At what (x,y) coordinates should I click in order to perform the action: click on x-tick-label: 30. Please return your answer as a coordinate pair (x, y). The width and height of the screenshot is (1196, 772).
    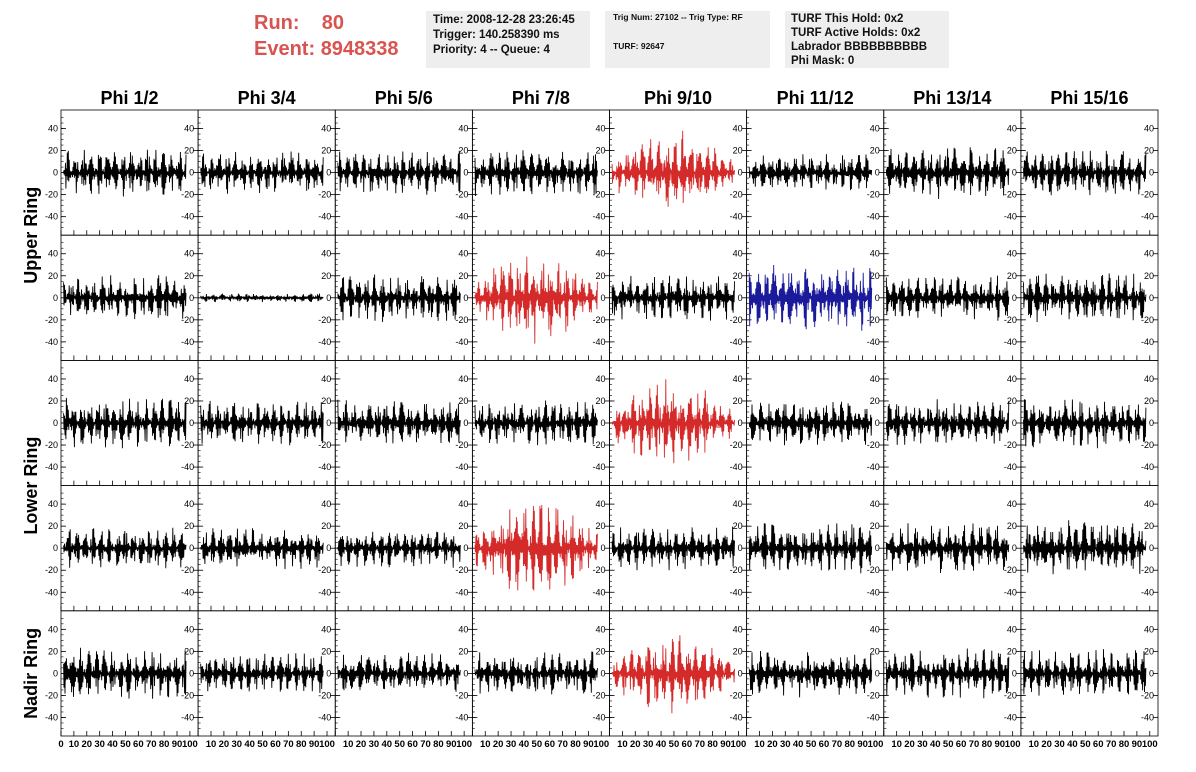
    Looking at the image, I should click on (922, 744).